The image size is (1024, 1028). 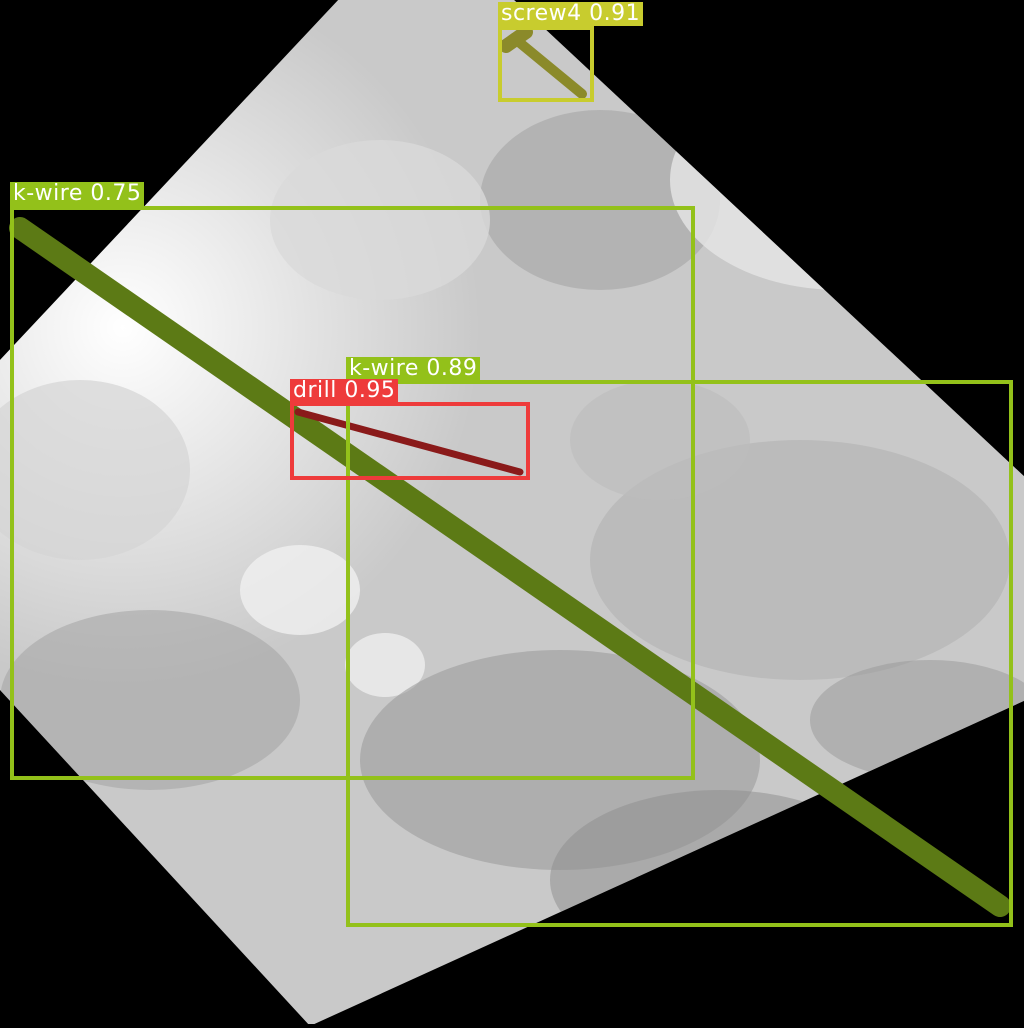 What do you see at coordinates (516, 39) in the screenshot?
I see `screw-head` at bounding box center [516, 39].